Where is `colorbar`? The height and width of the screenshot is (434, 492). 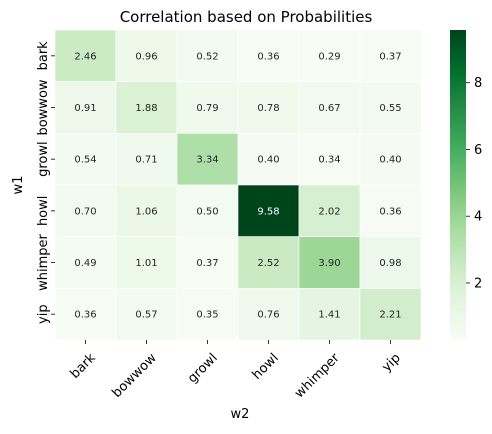
colorbar is located at coordinates (458, 185).